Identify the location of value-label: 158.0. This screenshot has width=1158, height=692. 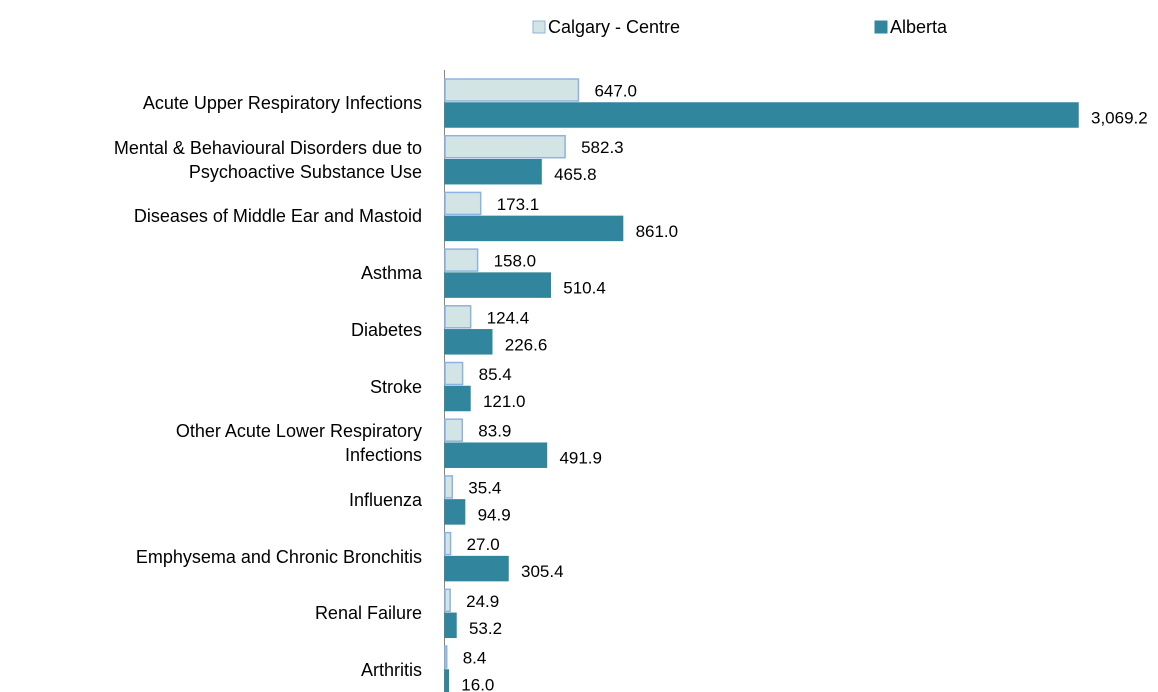
(515, 261).